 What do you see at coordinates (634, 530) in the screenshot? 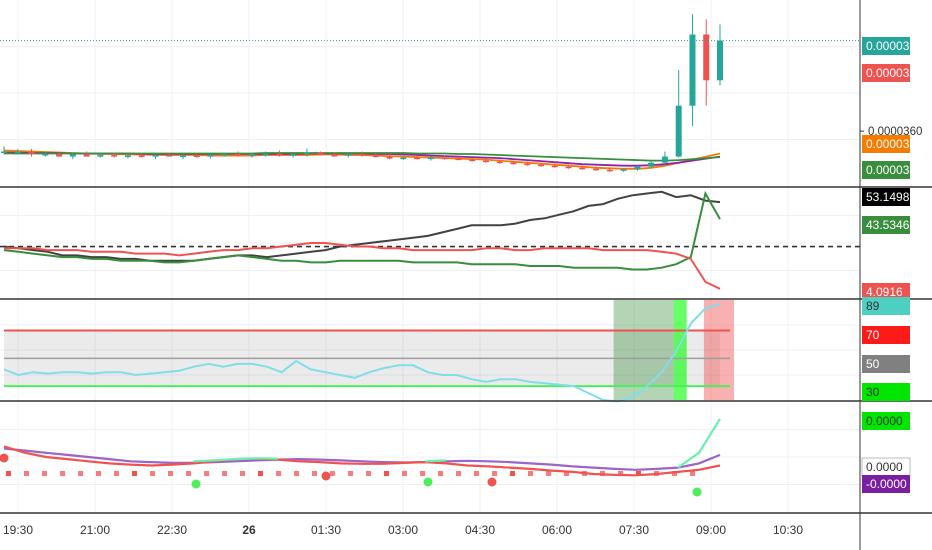
I see `time-tick-label: 07:30` at bounding box center [634, 530].